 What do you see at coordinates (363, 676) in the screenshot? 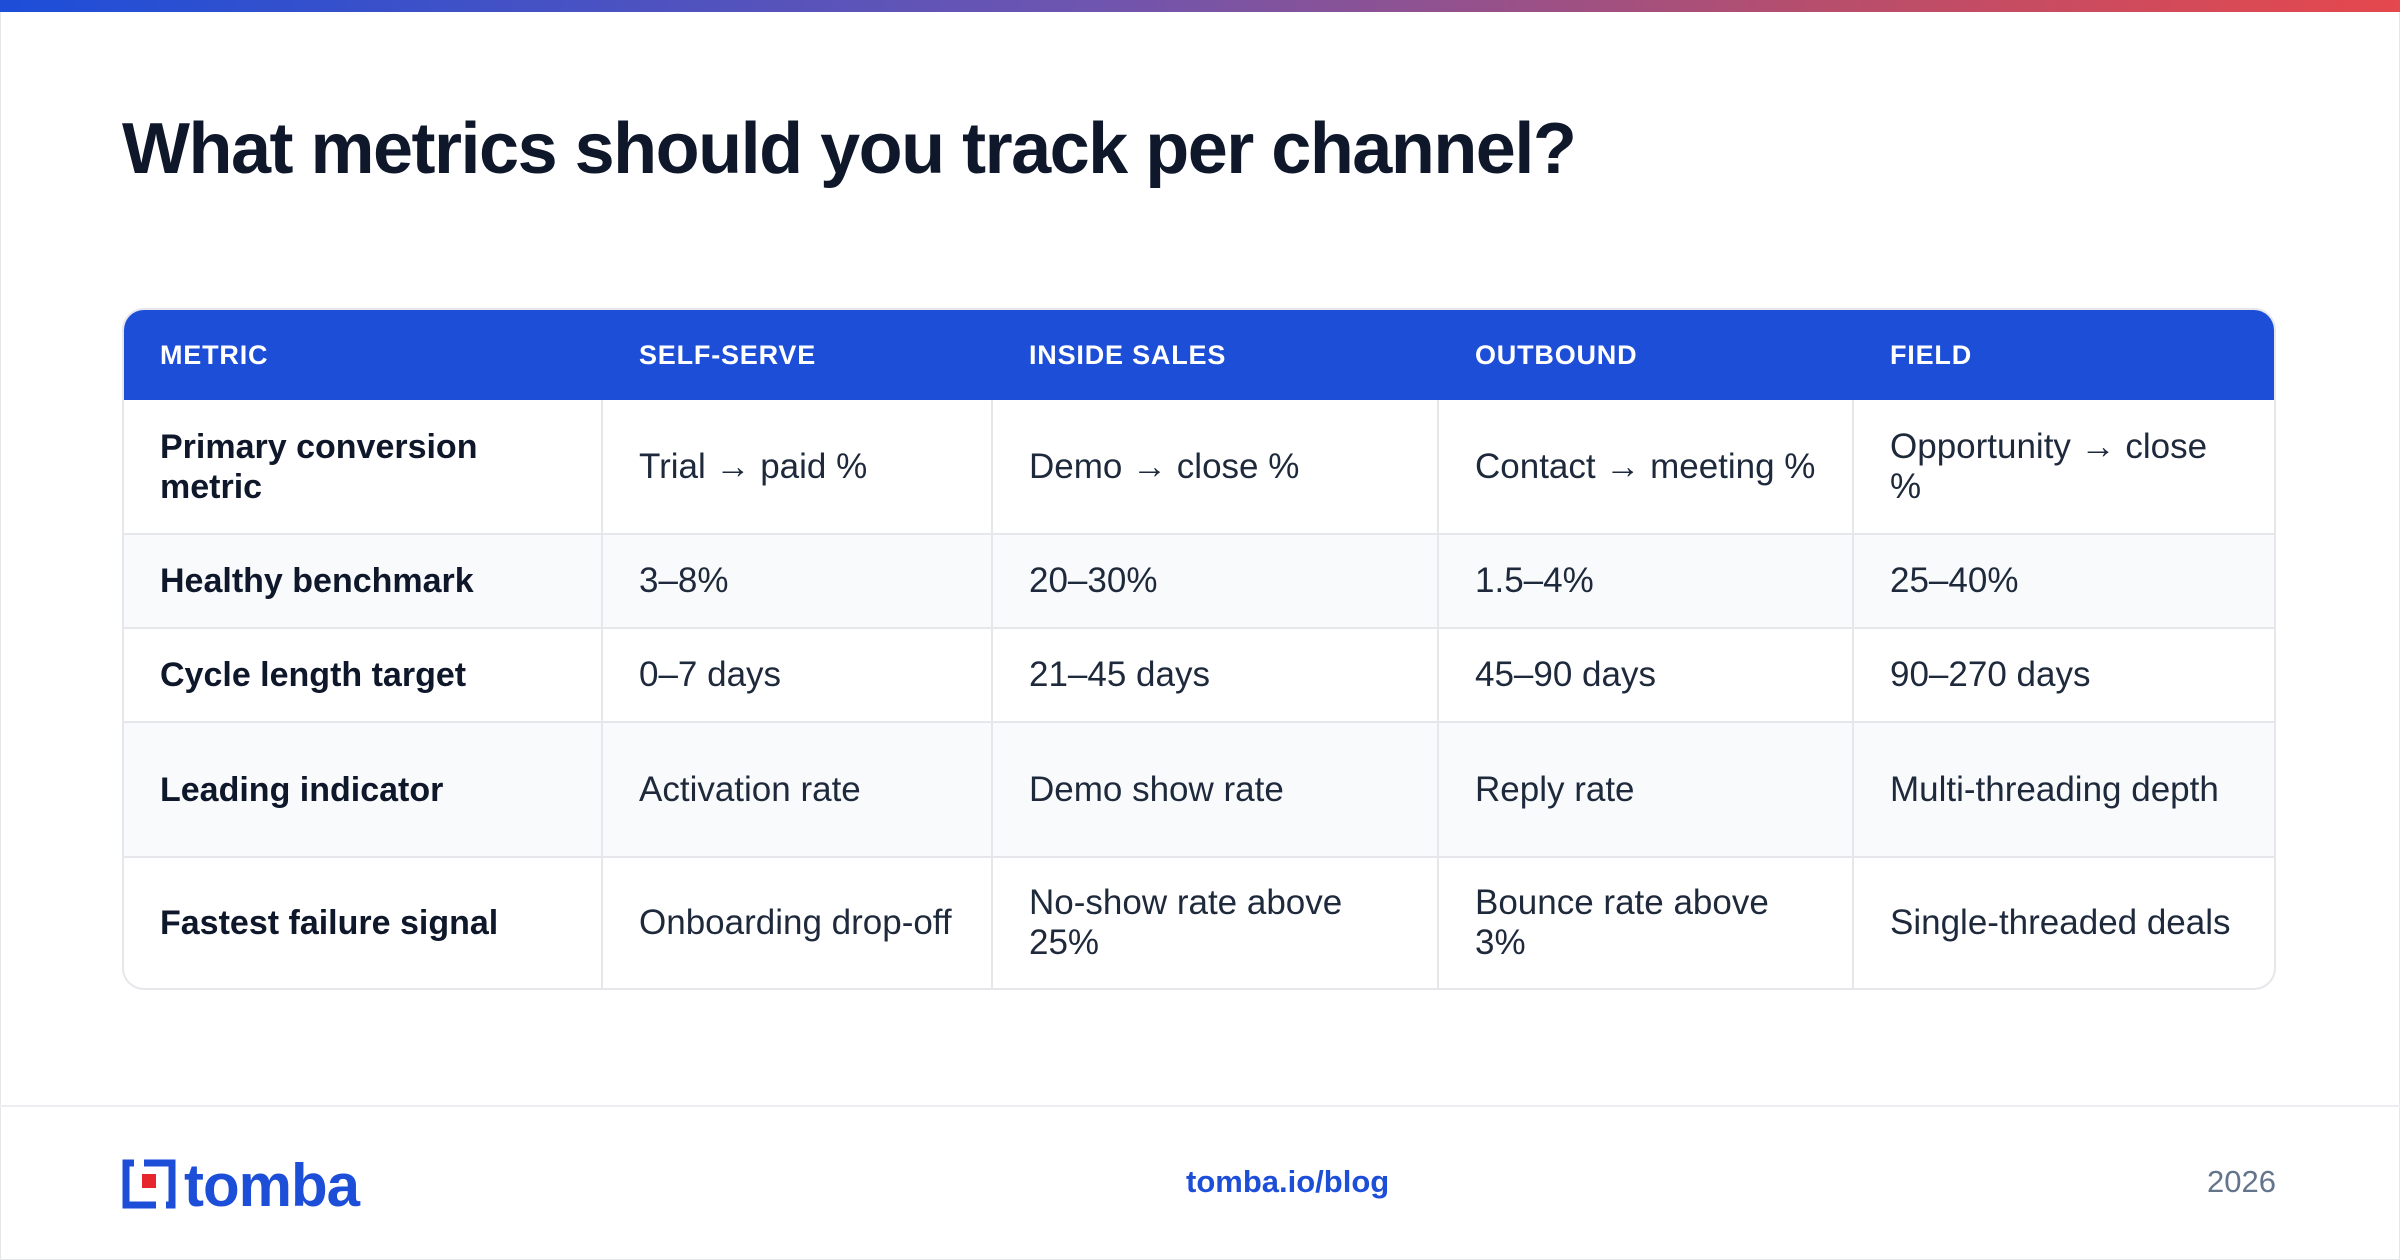
I see `row-cycle-length-target-label: Cycle length target` at bounding box center [363, 676].